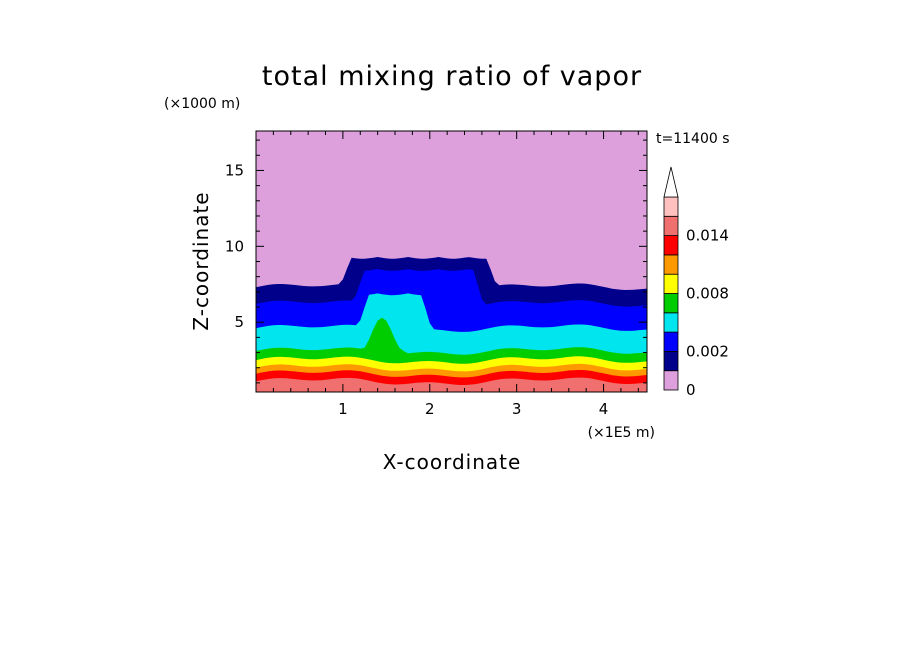 This screenshot has width=904, height=654. What do you see at coordinates (696, 282) in the screenshot?
I see `colorbar: 0 0.002 0.008 0.014` at bounding box center [696, 282].